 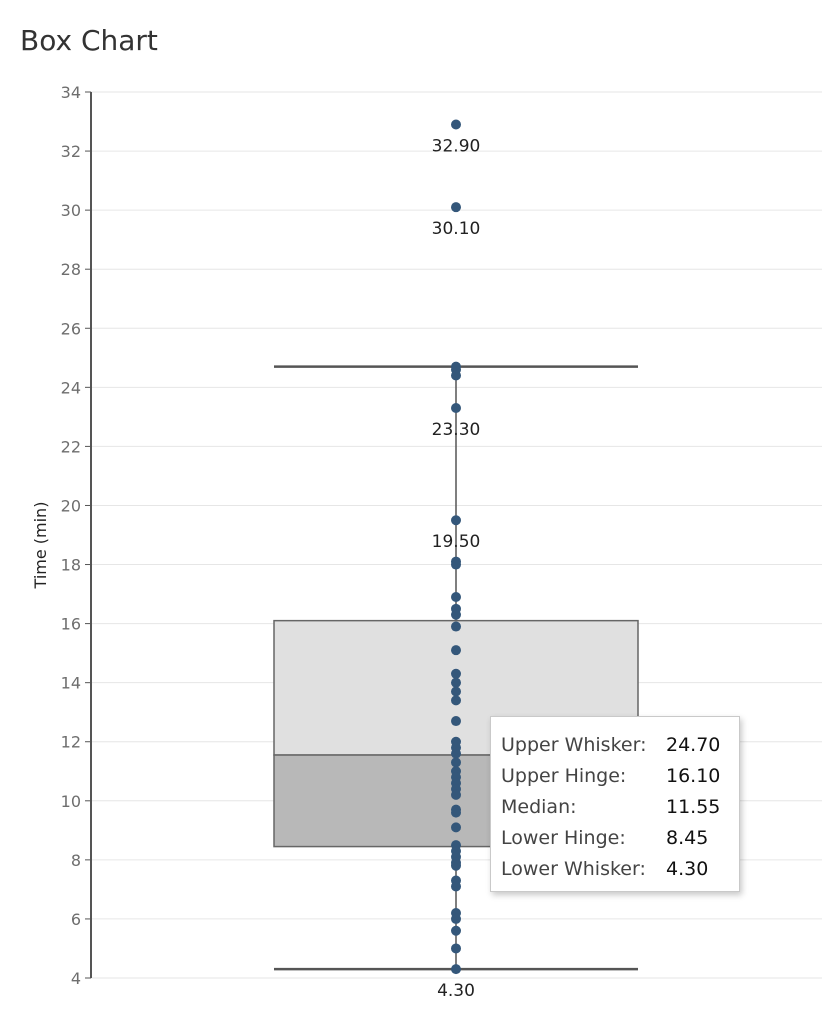 What do you see at coordinates (564, 775) in the screenshot?
I see `tooltip-label: Upper Hinge:` at bounding box center [564, 775].